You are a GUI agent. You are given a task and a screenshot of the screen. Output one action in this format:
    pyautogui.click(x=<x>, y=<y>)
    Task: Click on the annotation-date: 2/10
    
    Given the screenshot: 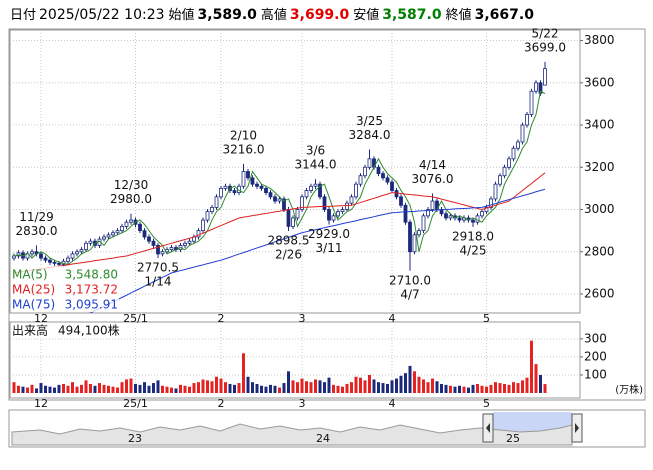 What is the action you would take?
    pyautogui.click(x=243, y=135)
    